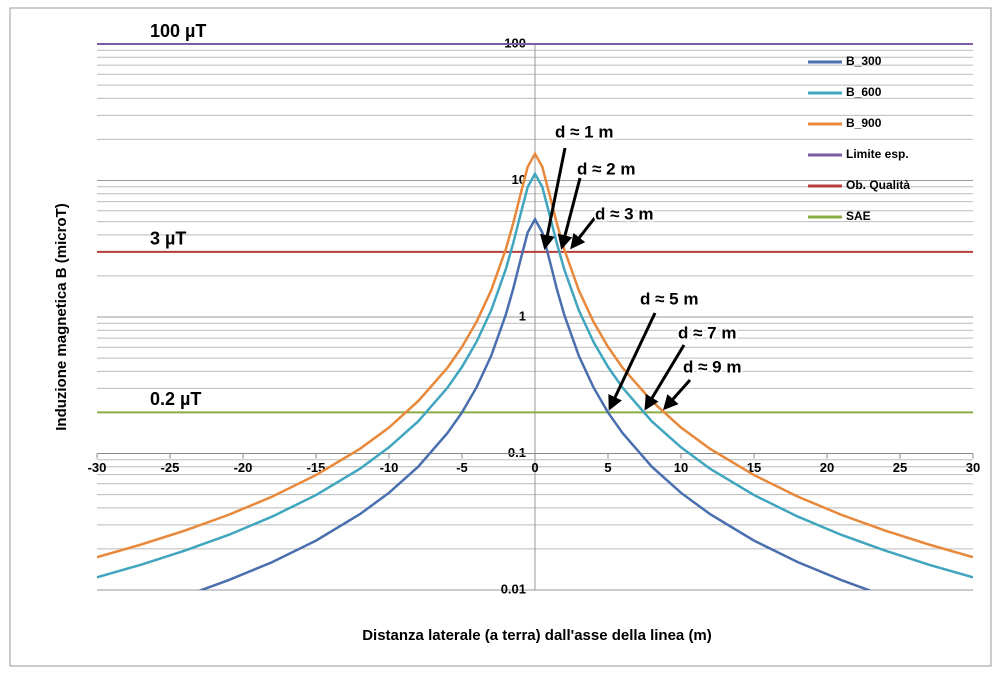 This screenshot has height=675, width=1001. Describe the element at coordinates (243, 467) in the screenshot. I see `x-tick-label: -20` at that location.